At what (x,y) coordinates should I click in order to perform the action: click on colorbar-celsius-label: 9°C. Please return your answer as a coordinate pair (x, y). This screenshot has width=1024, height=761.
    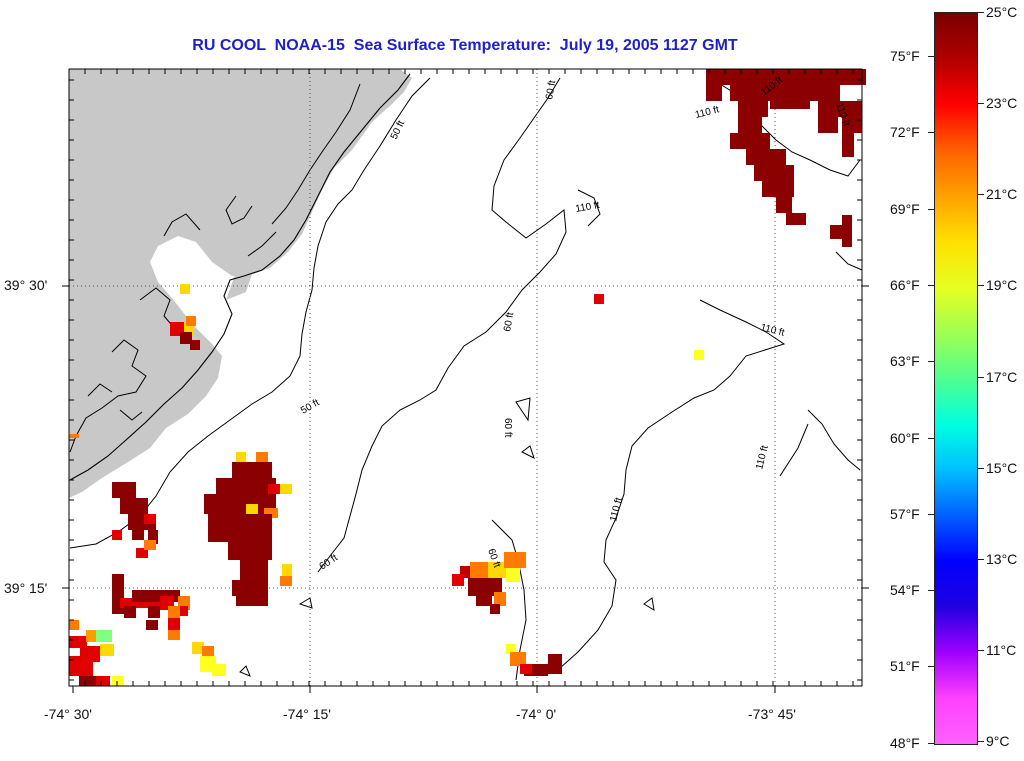
    Looking at the image, I should click on (998, 741).